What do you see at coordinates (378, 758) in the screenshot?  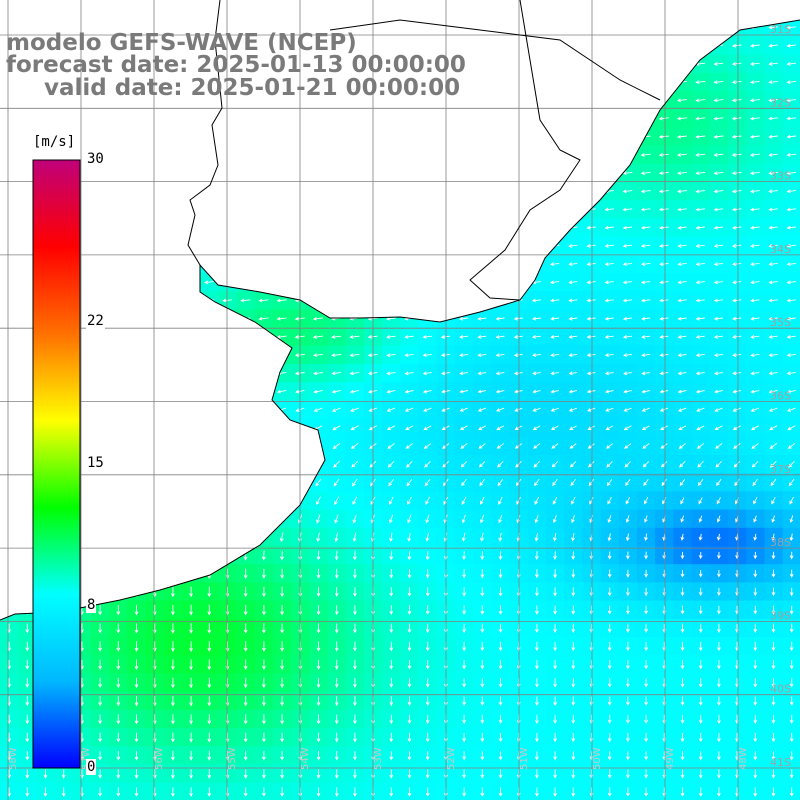 I see `longitude-label: 53W` at bounding box center [378, 758].